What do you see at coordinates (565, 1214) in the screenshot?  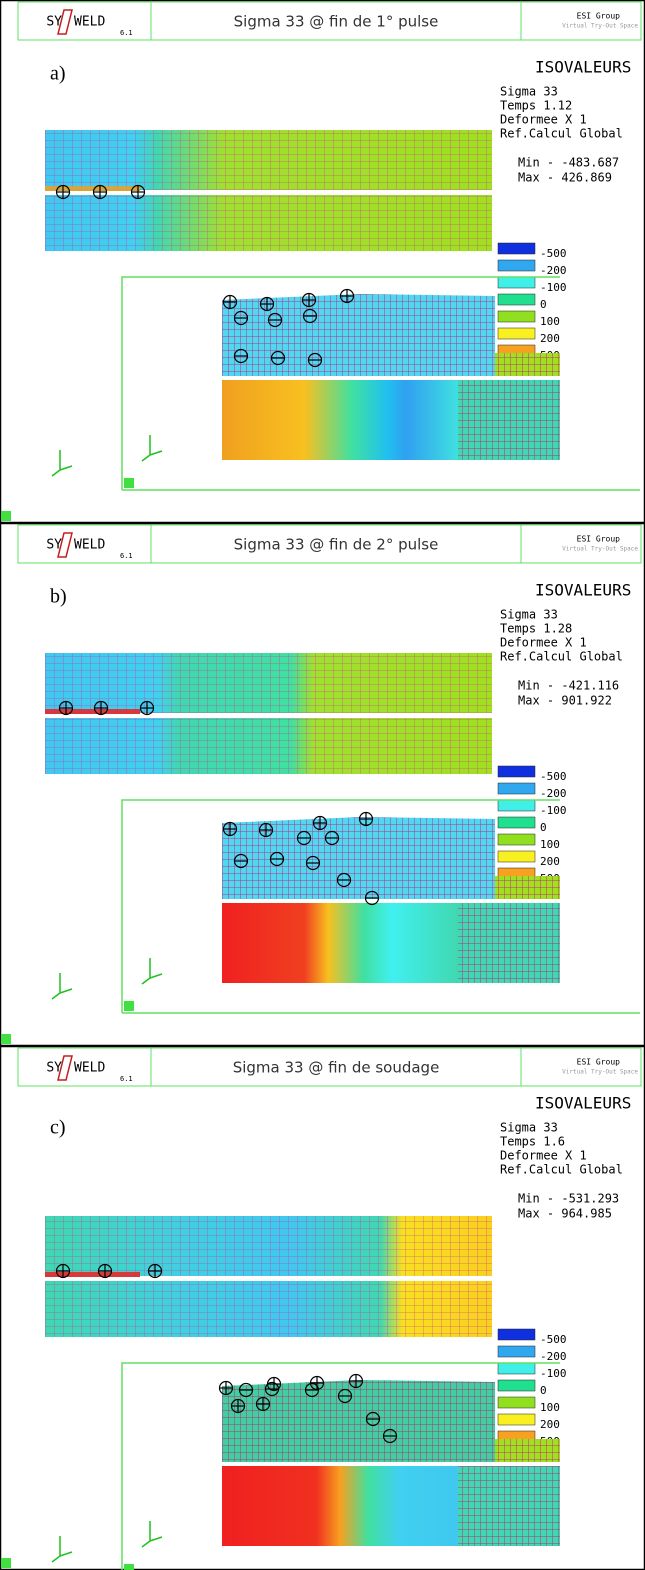 I see `max-value: Max - 964.985` at bounding box center [565, 1214].